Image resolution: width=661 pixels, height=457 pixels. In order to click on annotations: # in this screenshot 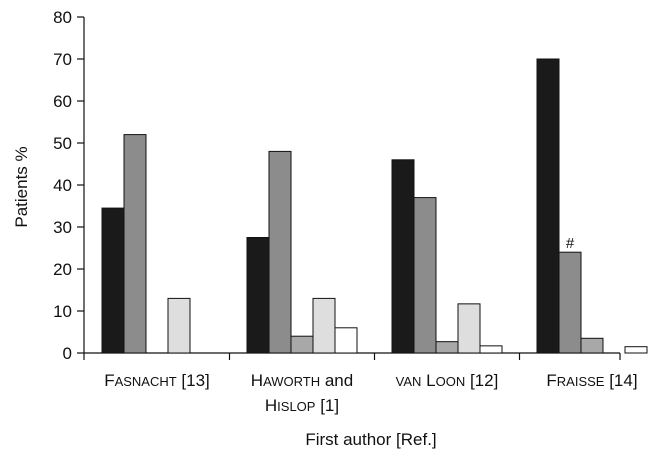, I will do `click(570, 243)`.